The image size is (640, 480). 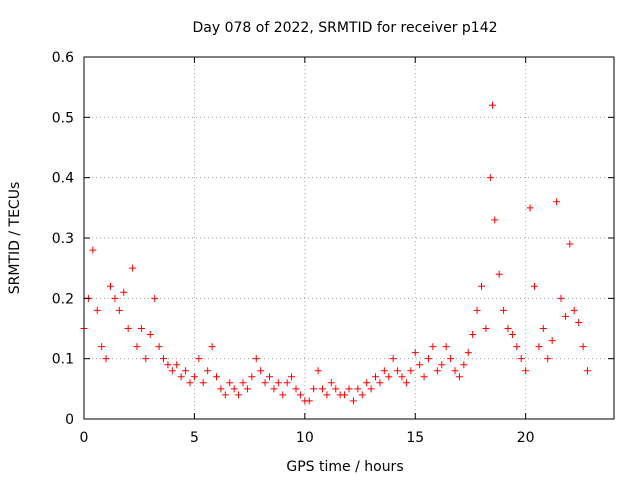 What do you see at coordinates (84, 438) in the screenshot?
I see `x-tick-label: 0` at bounding box center [84, 438].